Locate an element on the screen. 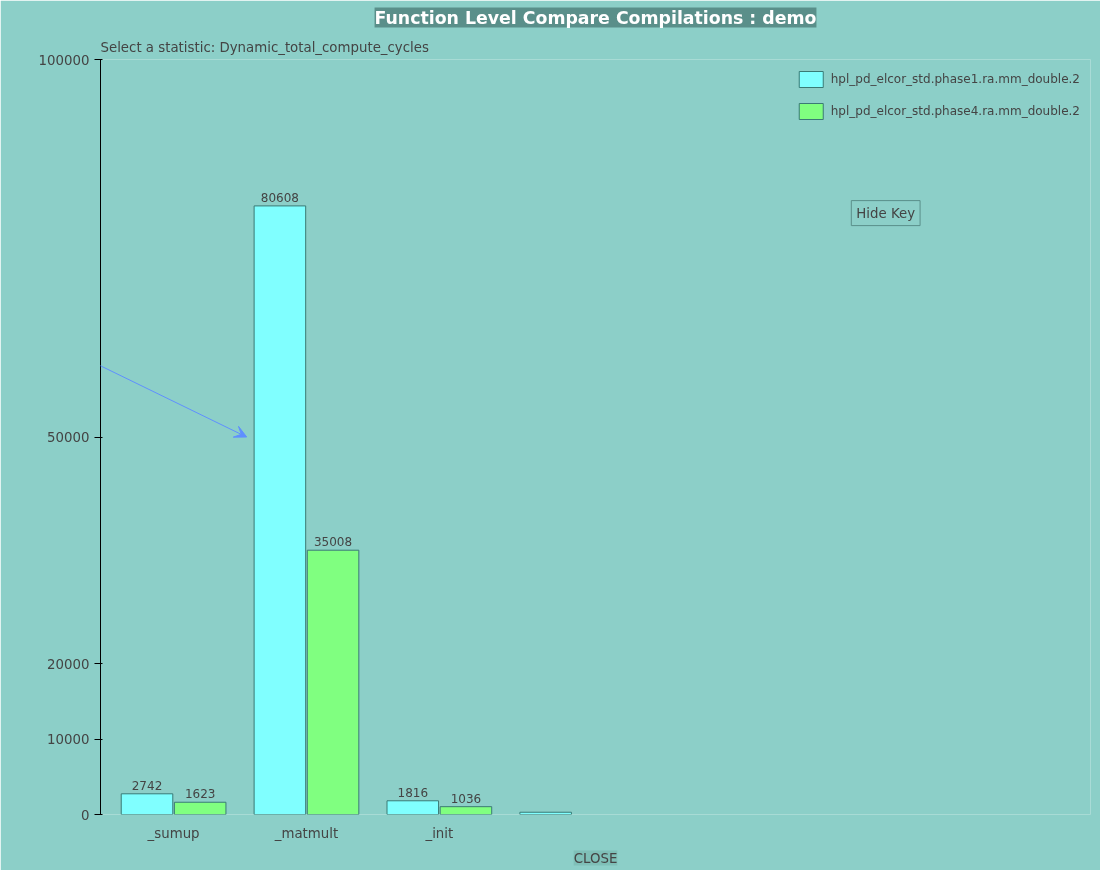  y-tick-label: 10000 is located at coordinates (68, 739).